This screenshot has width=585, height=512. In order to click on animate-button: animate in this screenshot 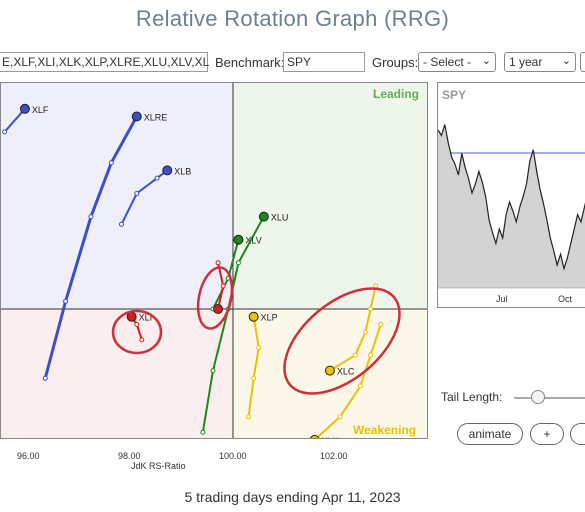, I will do `click(490, 434)`.